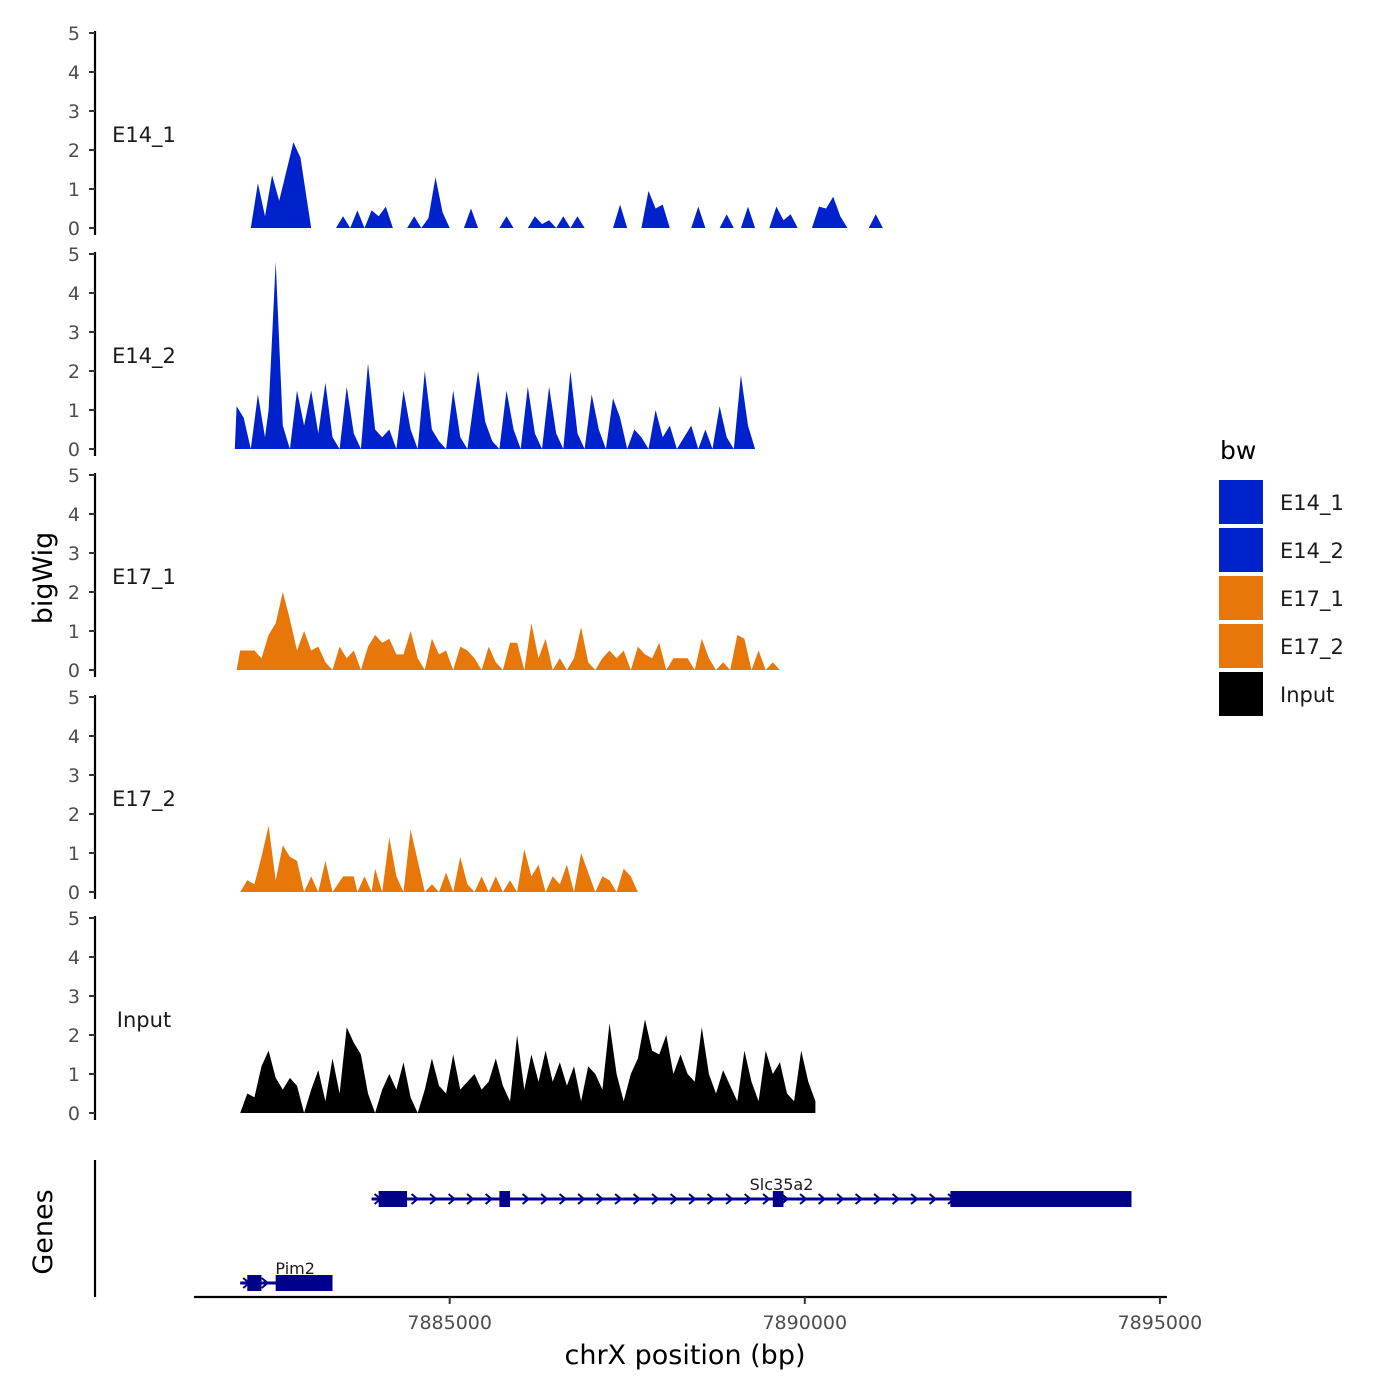 This screenshot has width=1400, height=1400. Describe the element at coordinates (43, 578) in the screenshot. I see `y-axis-title: bigWig` at that location.